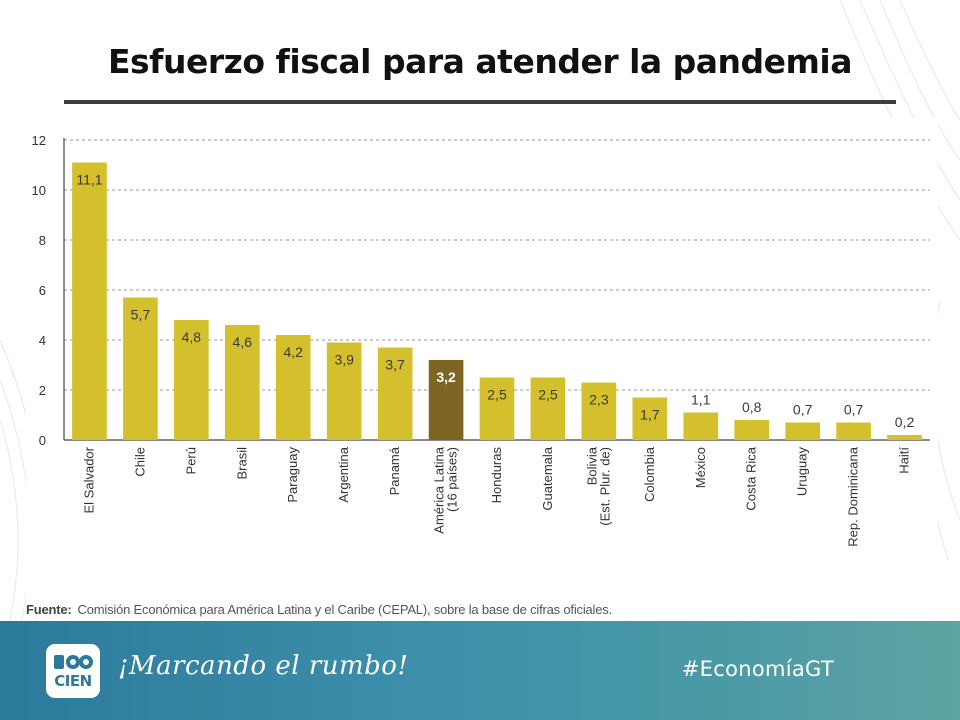  What do you see at coordinates (700, 467) in the screenshot?
I see `category-label: México` at bounding box center [700, 467].